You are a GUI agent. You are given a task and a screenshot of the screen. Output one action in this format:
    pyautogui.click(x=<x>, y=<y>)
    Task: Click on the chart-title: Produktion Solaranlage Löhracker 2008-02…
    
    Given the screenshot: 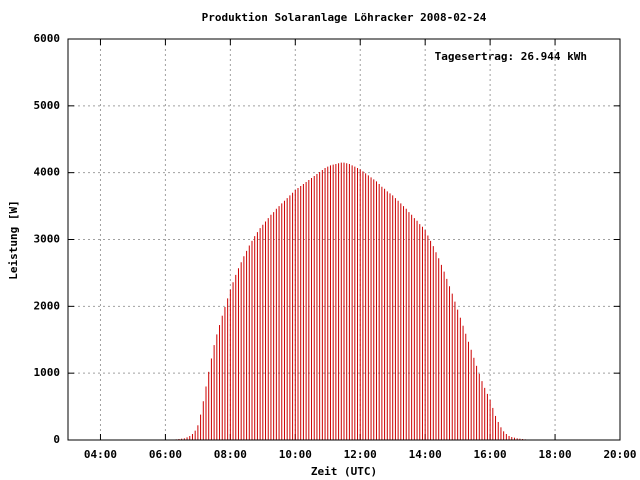 What is the action you would take?
    pyautogui.click(x=344, y=17)
    